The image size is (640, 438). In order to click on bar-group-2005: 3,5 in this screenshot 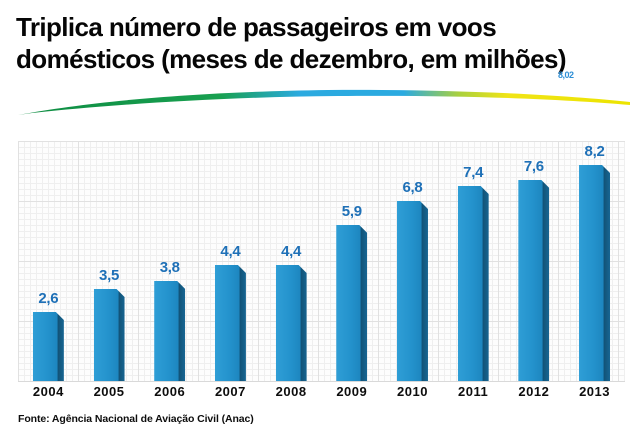, I will do `click(109, 324)`.